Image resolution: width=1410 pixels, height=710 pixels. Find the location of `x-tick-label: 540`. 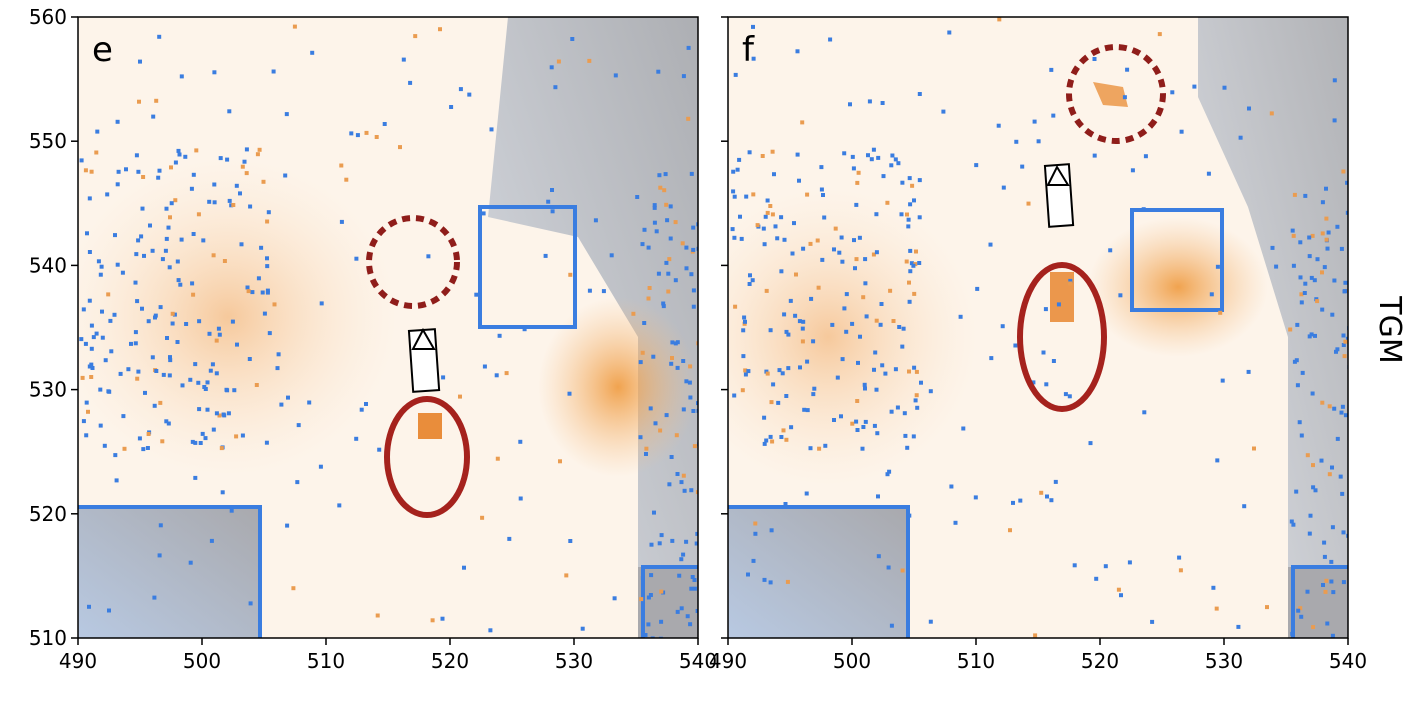

x-tick-label: 540 is located at coordinates (698, 661).